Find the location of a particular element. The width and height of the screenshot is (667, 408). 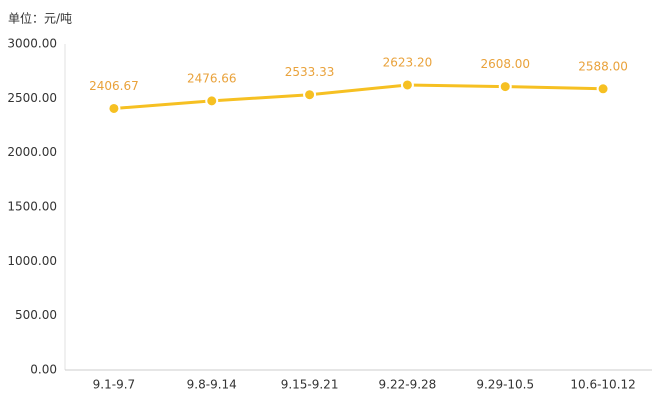

y-tick-label: 1500.00 is located at coordinates (32, 207).